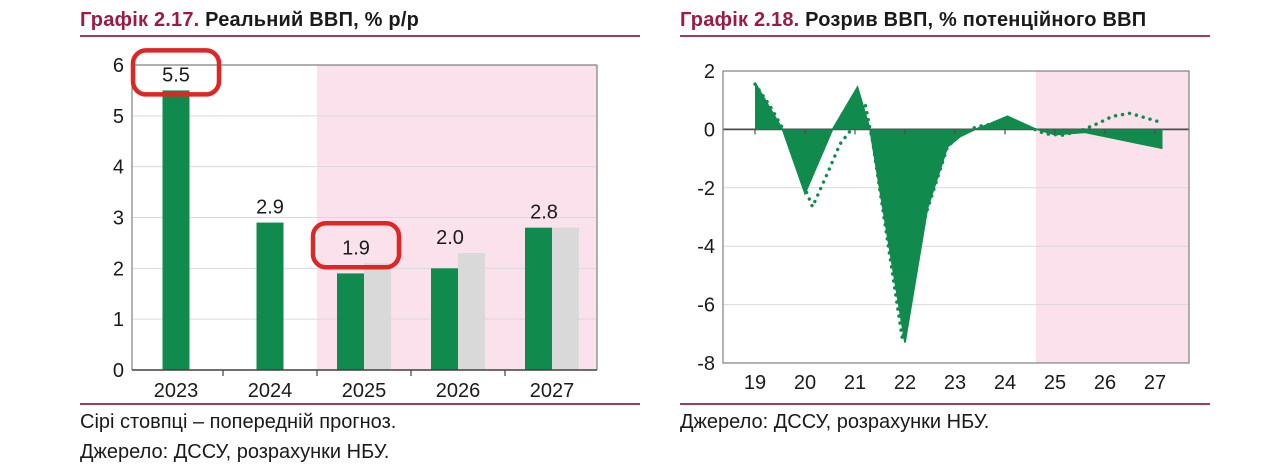  Describe the element at coordinates (740, 20) in the screenshot. I see `chart-2-18-number: Графік 2.18.` at that location.